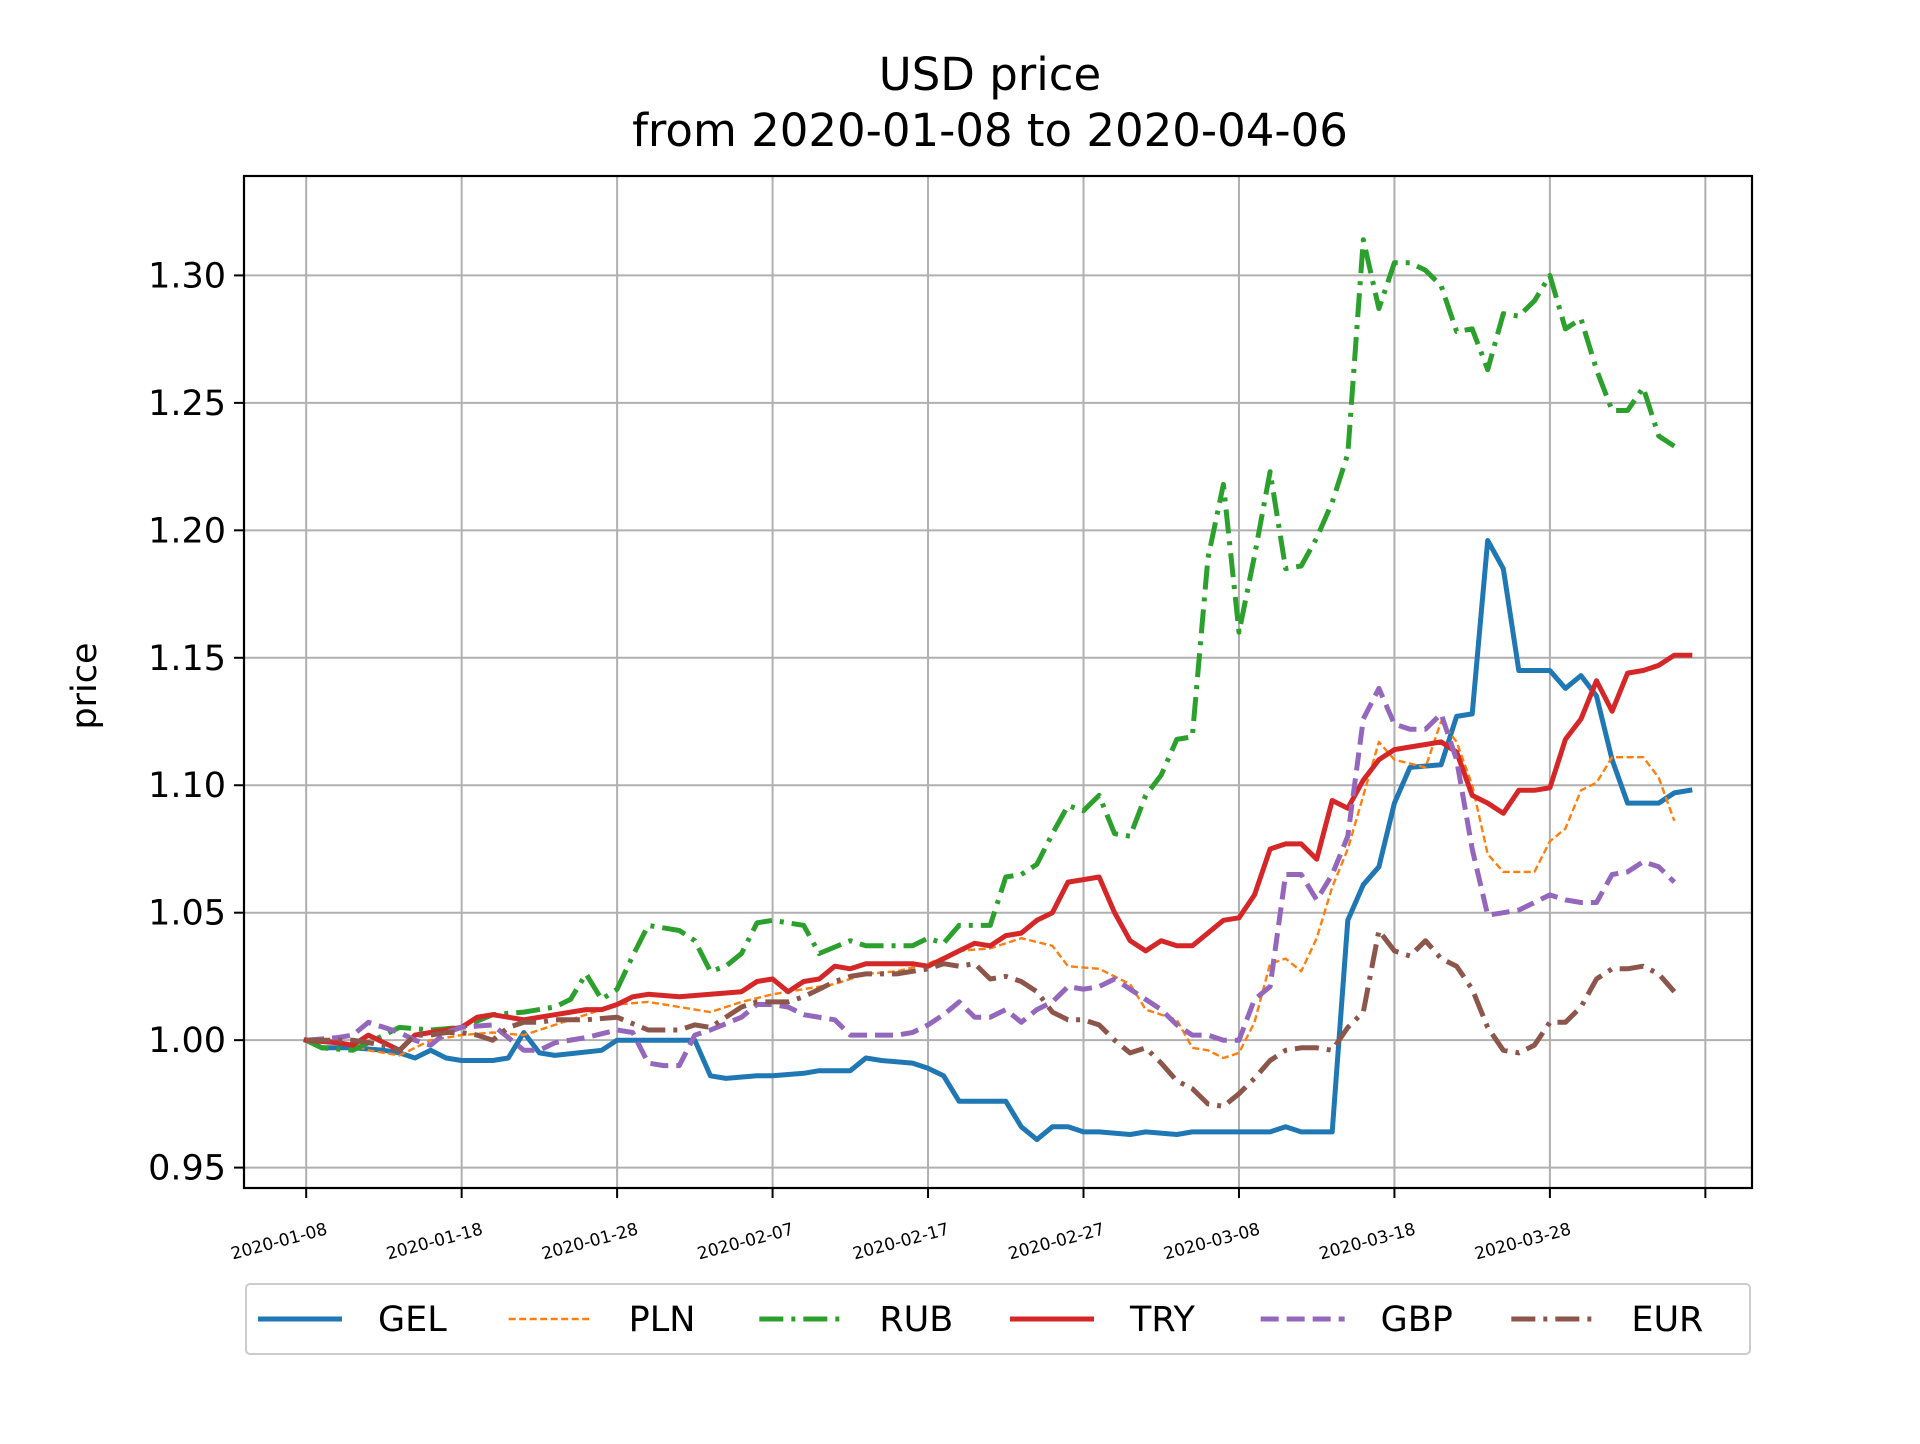 The image size is (1920, 1444). What do you see at coordinates (745, 1242) in the screenshot?
I see `x-tick-label: 2020-02-07` at bounding box center [745, 1242].